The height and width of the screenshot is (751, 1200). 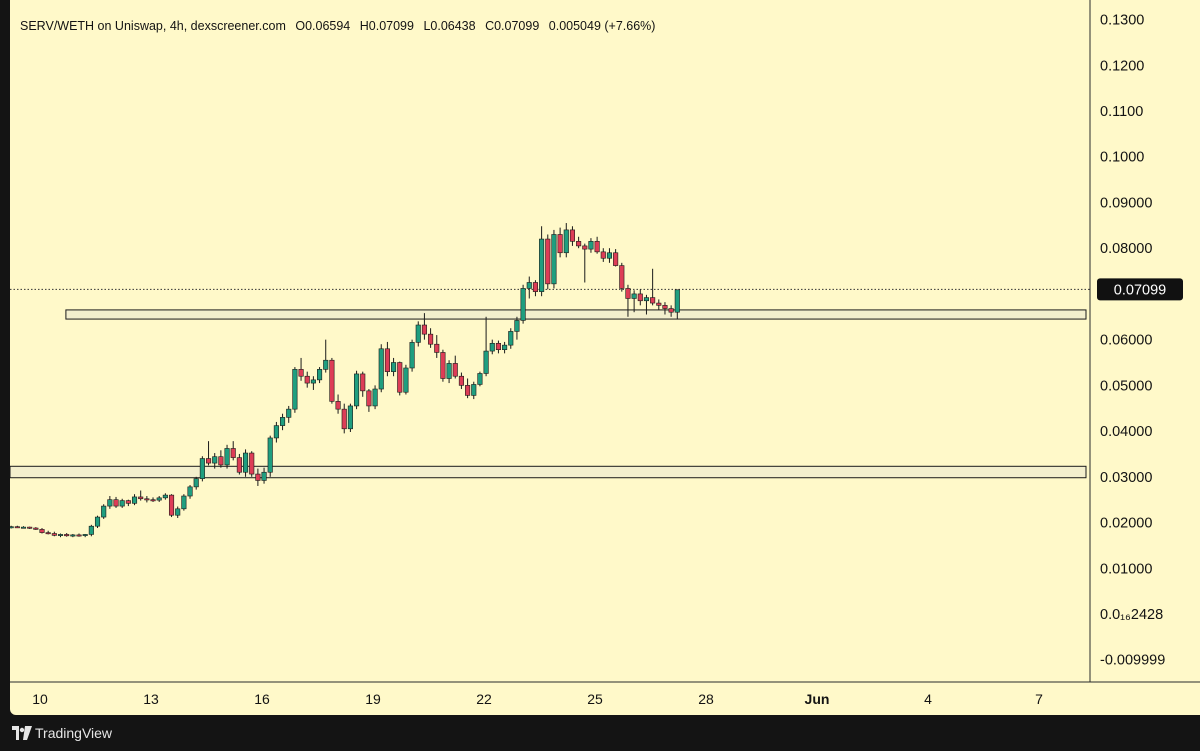 What do you see at coordinates (1126, 203) in the screenshot?
I see `y-tick-label: 0.09000` at bounding box center [1126, 203].